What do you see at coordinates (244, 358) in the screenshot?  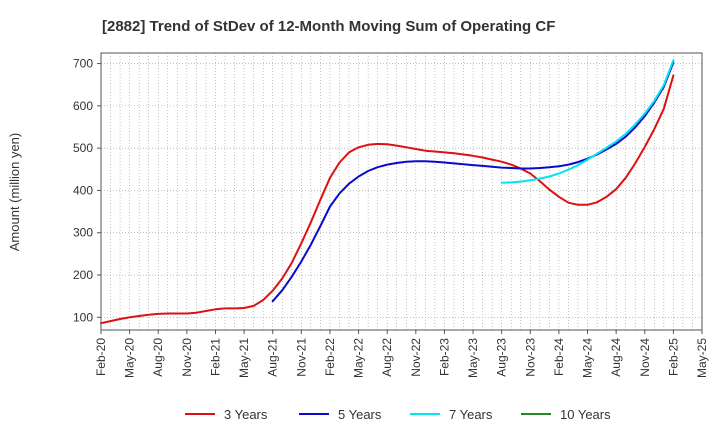 I see `x-tick-label: May-21` at bounding box center [244, 358].